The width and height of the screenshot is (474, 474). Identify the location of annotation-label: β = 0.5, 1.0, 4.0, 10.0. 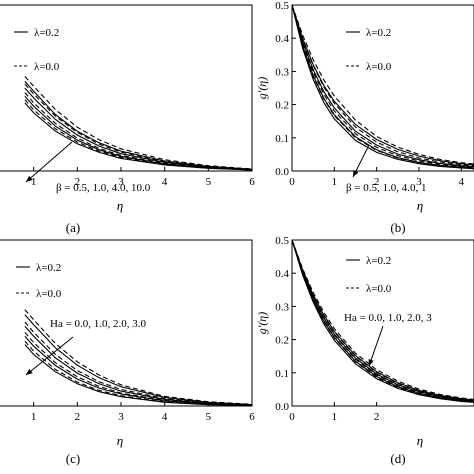
(103, 188).